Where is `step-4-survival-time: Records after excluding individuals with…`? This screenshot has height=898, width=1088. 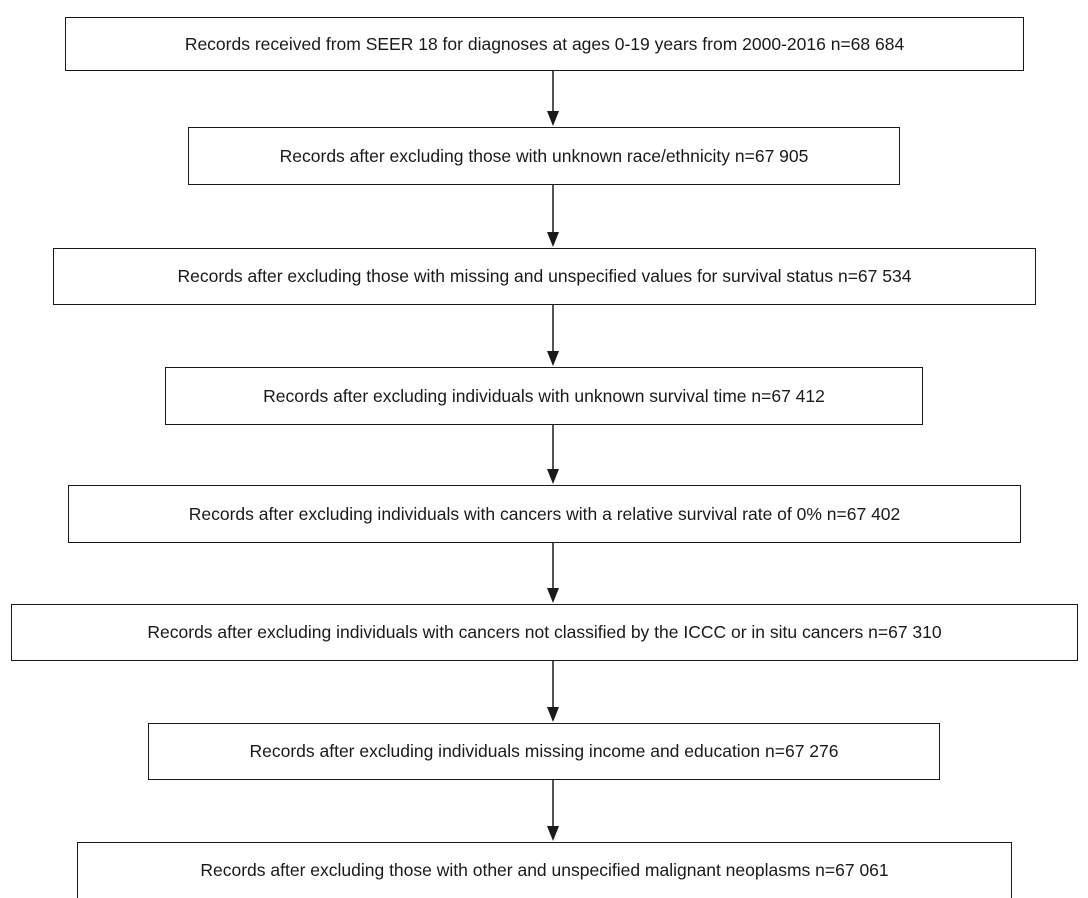
step-4-survival-time: Records after excluding individuals with… is located at coordinates (544, 396).